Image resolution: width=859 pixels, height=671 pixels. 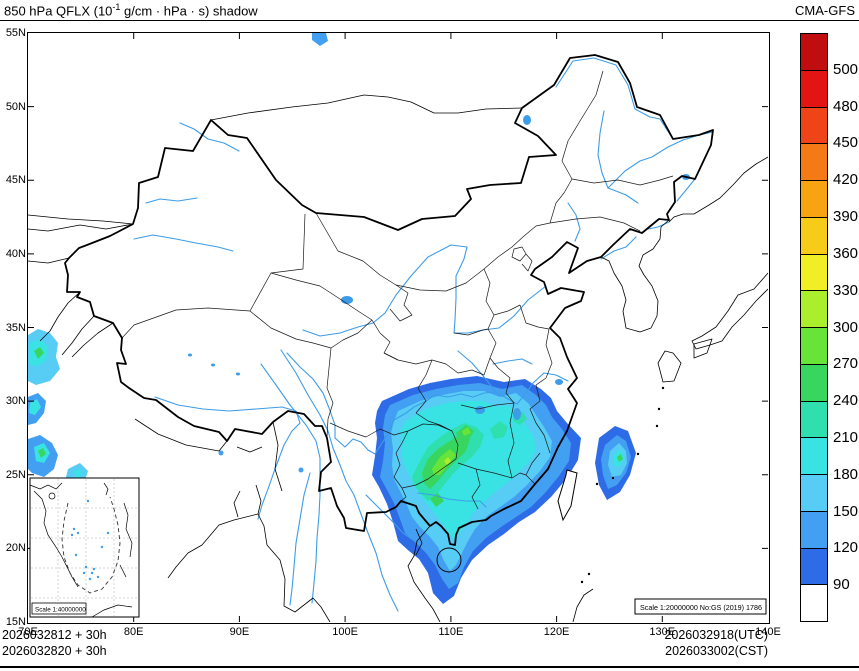 What do you see at coordinates (277, 456) in the screenshot?
I see `india-myanmar-border` at bounding box center [277, 456].